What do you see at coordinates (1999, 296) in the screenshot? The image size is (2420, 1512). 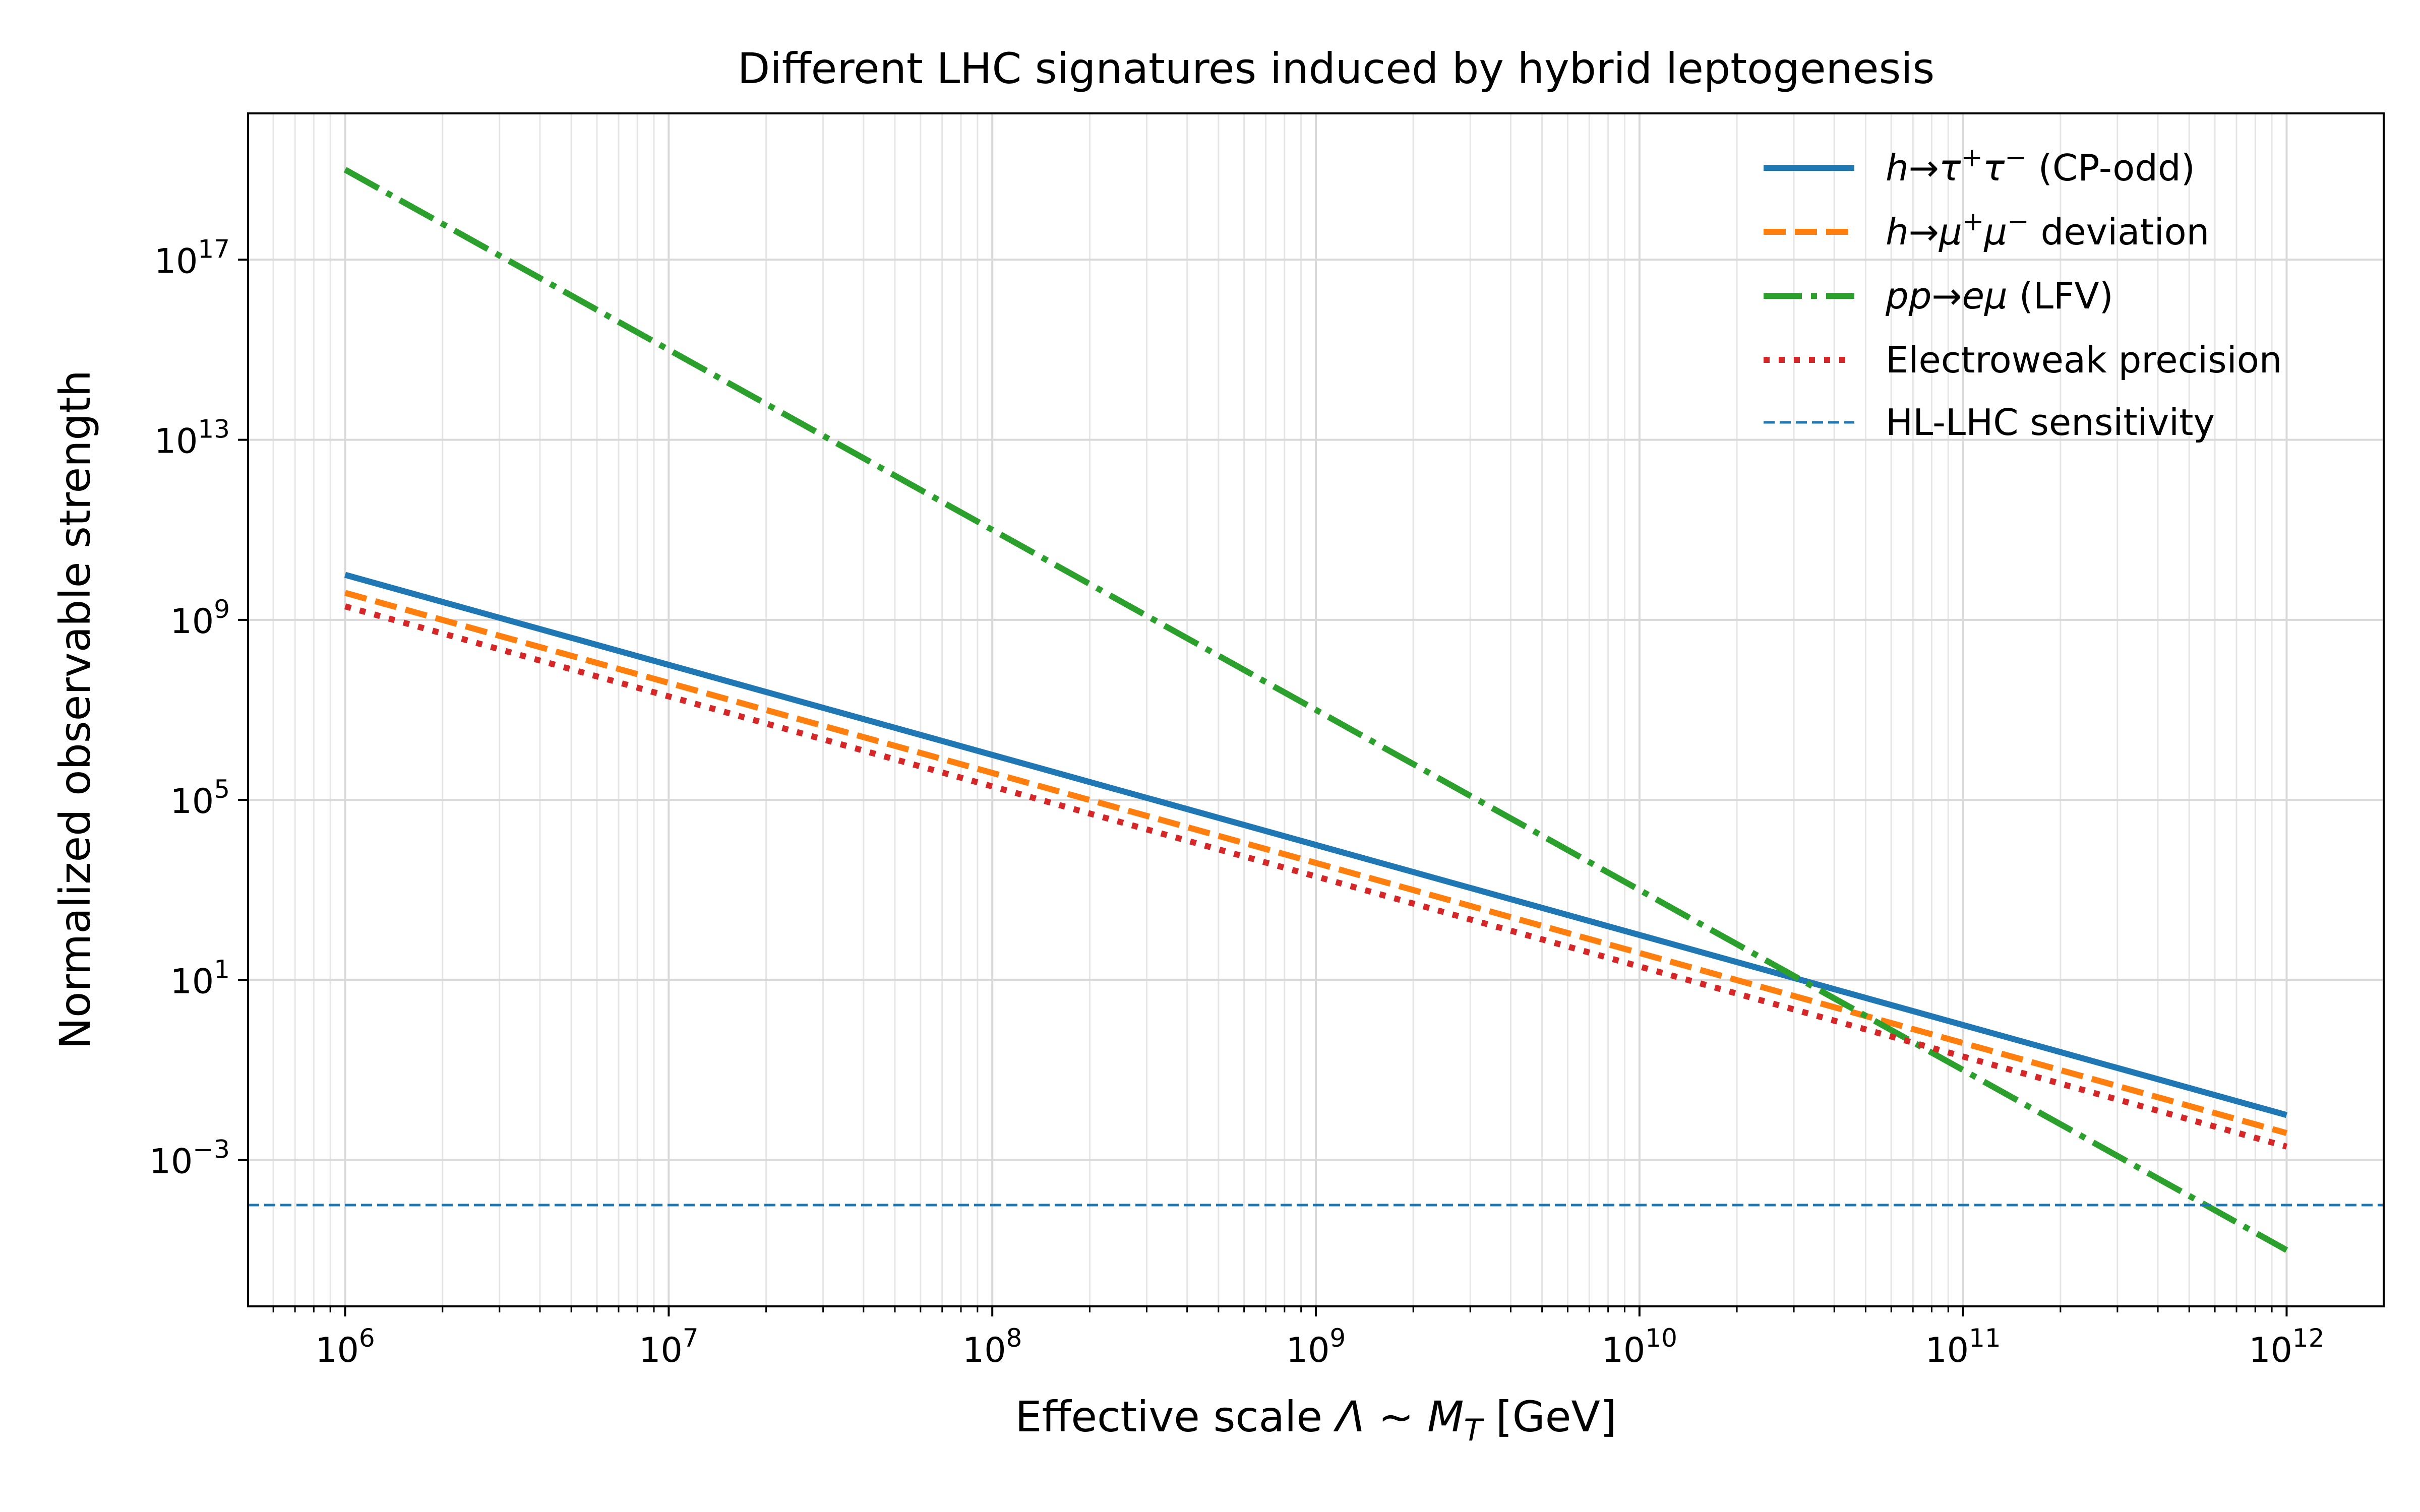 I see `legend-label-lfv: pp→eμ (LFV)` at bounding box center [1999, 296].